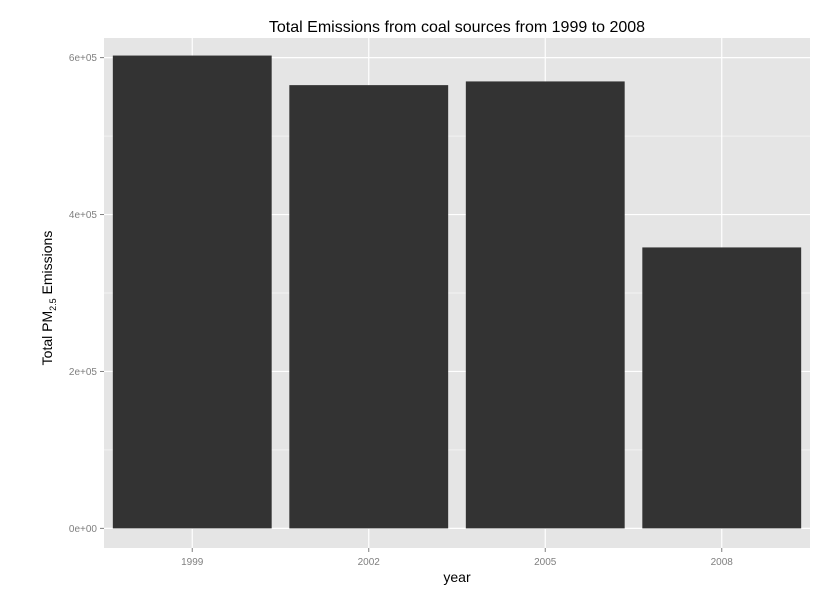  Describe the element at coordinates (83, 215) in the screenshot. I see `y-tick-label: 4e+05` at that location.